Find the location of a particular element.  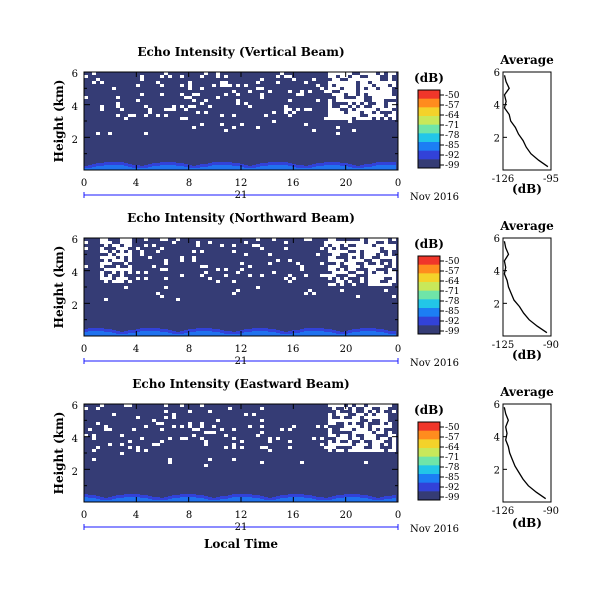

average-y-tick-label: 4 is located at coordinates (497, 272).